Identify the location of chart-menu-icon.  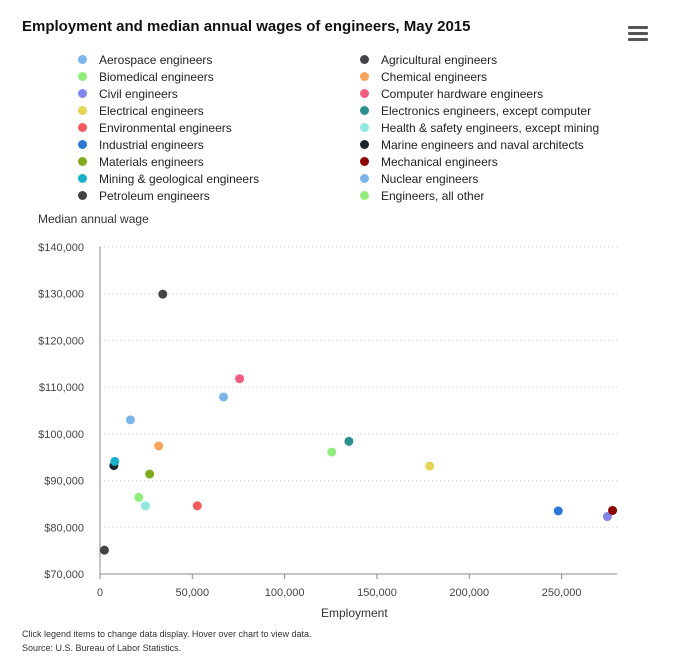
(638, 34).